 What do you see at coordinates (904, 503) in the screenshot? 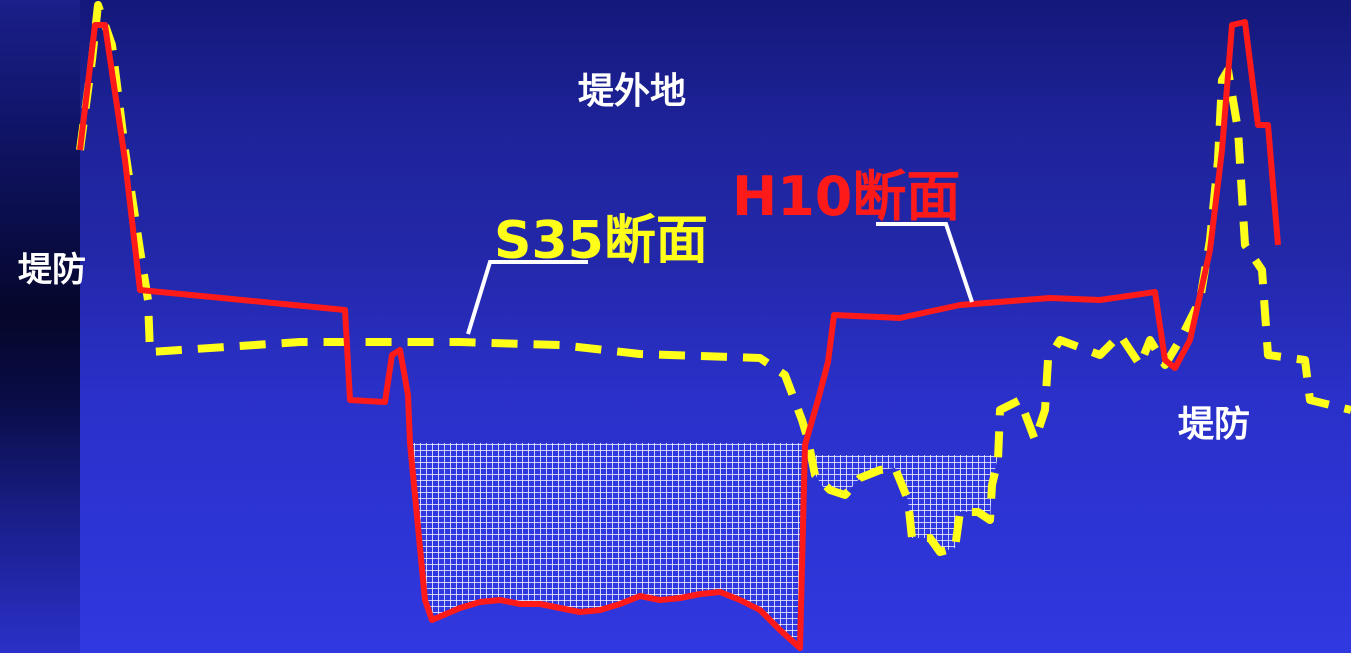
I see `hatched-area-side-channel` at bounding box center [904, 503].